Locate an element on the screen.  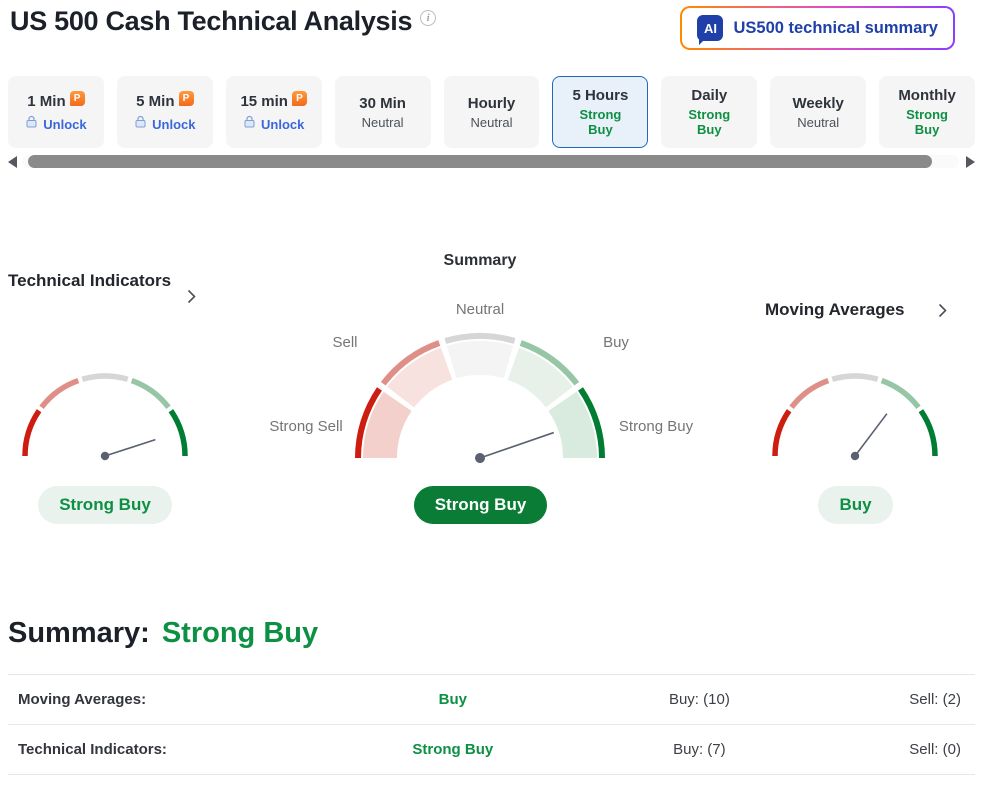
tab-weekly: Weekly Neutral is located at coordinates (818, 112).